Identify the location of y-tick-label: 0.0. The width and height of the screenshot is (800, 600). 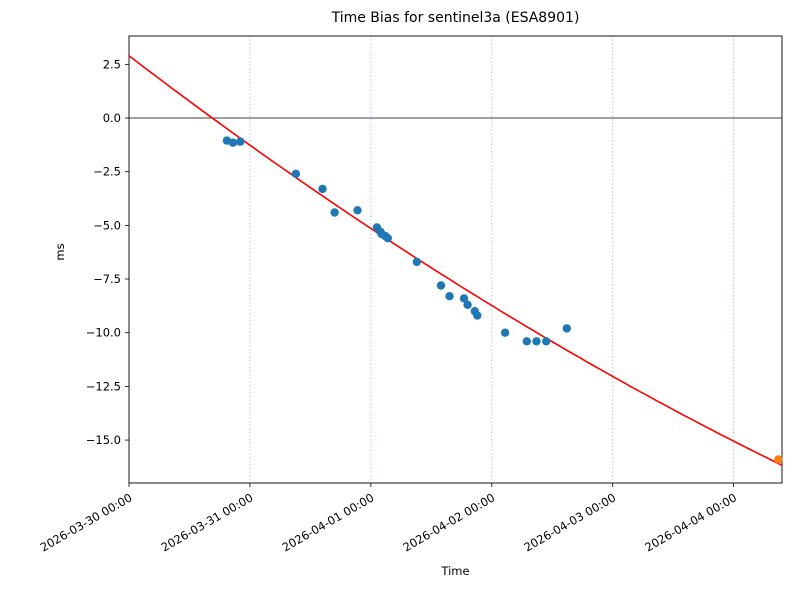
(112, 118).